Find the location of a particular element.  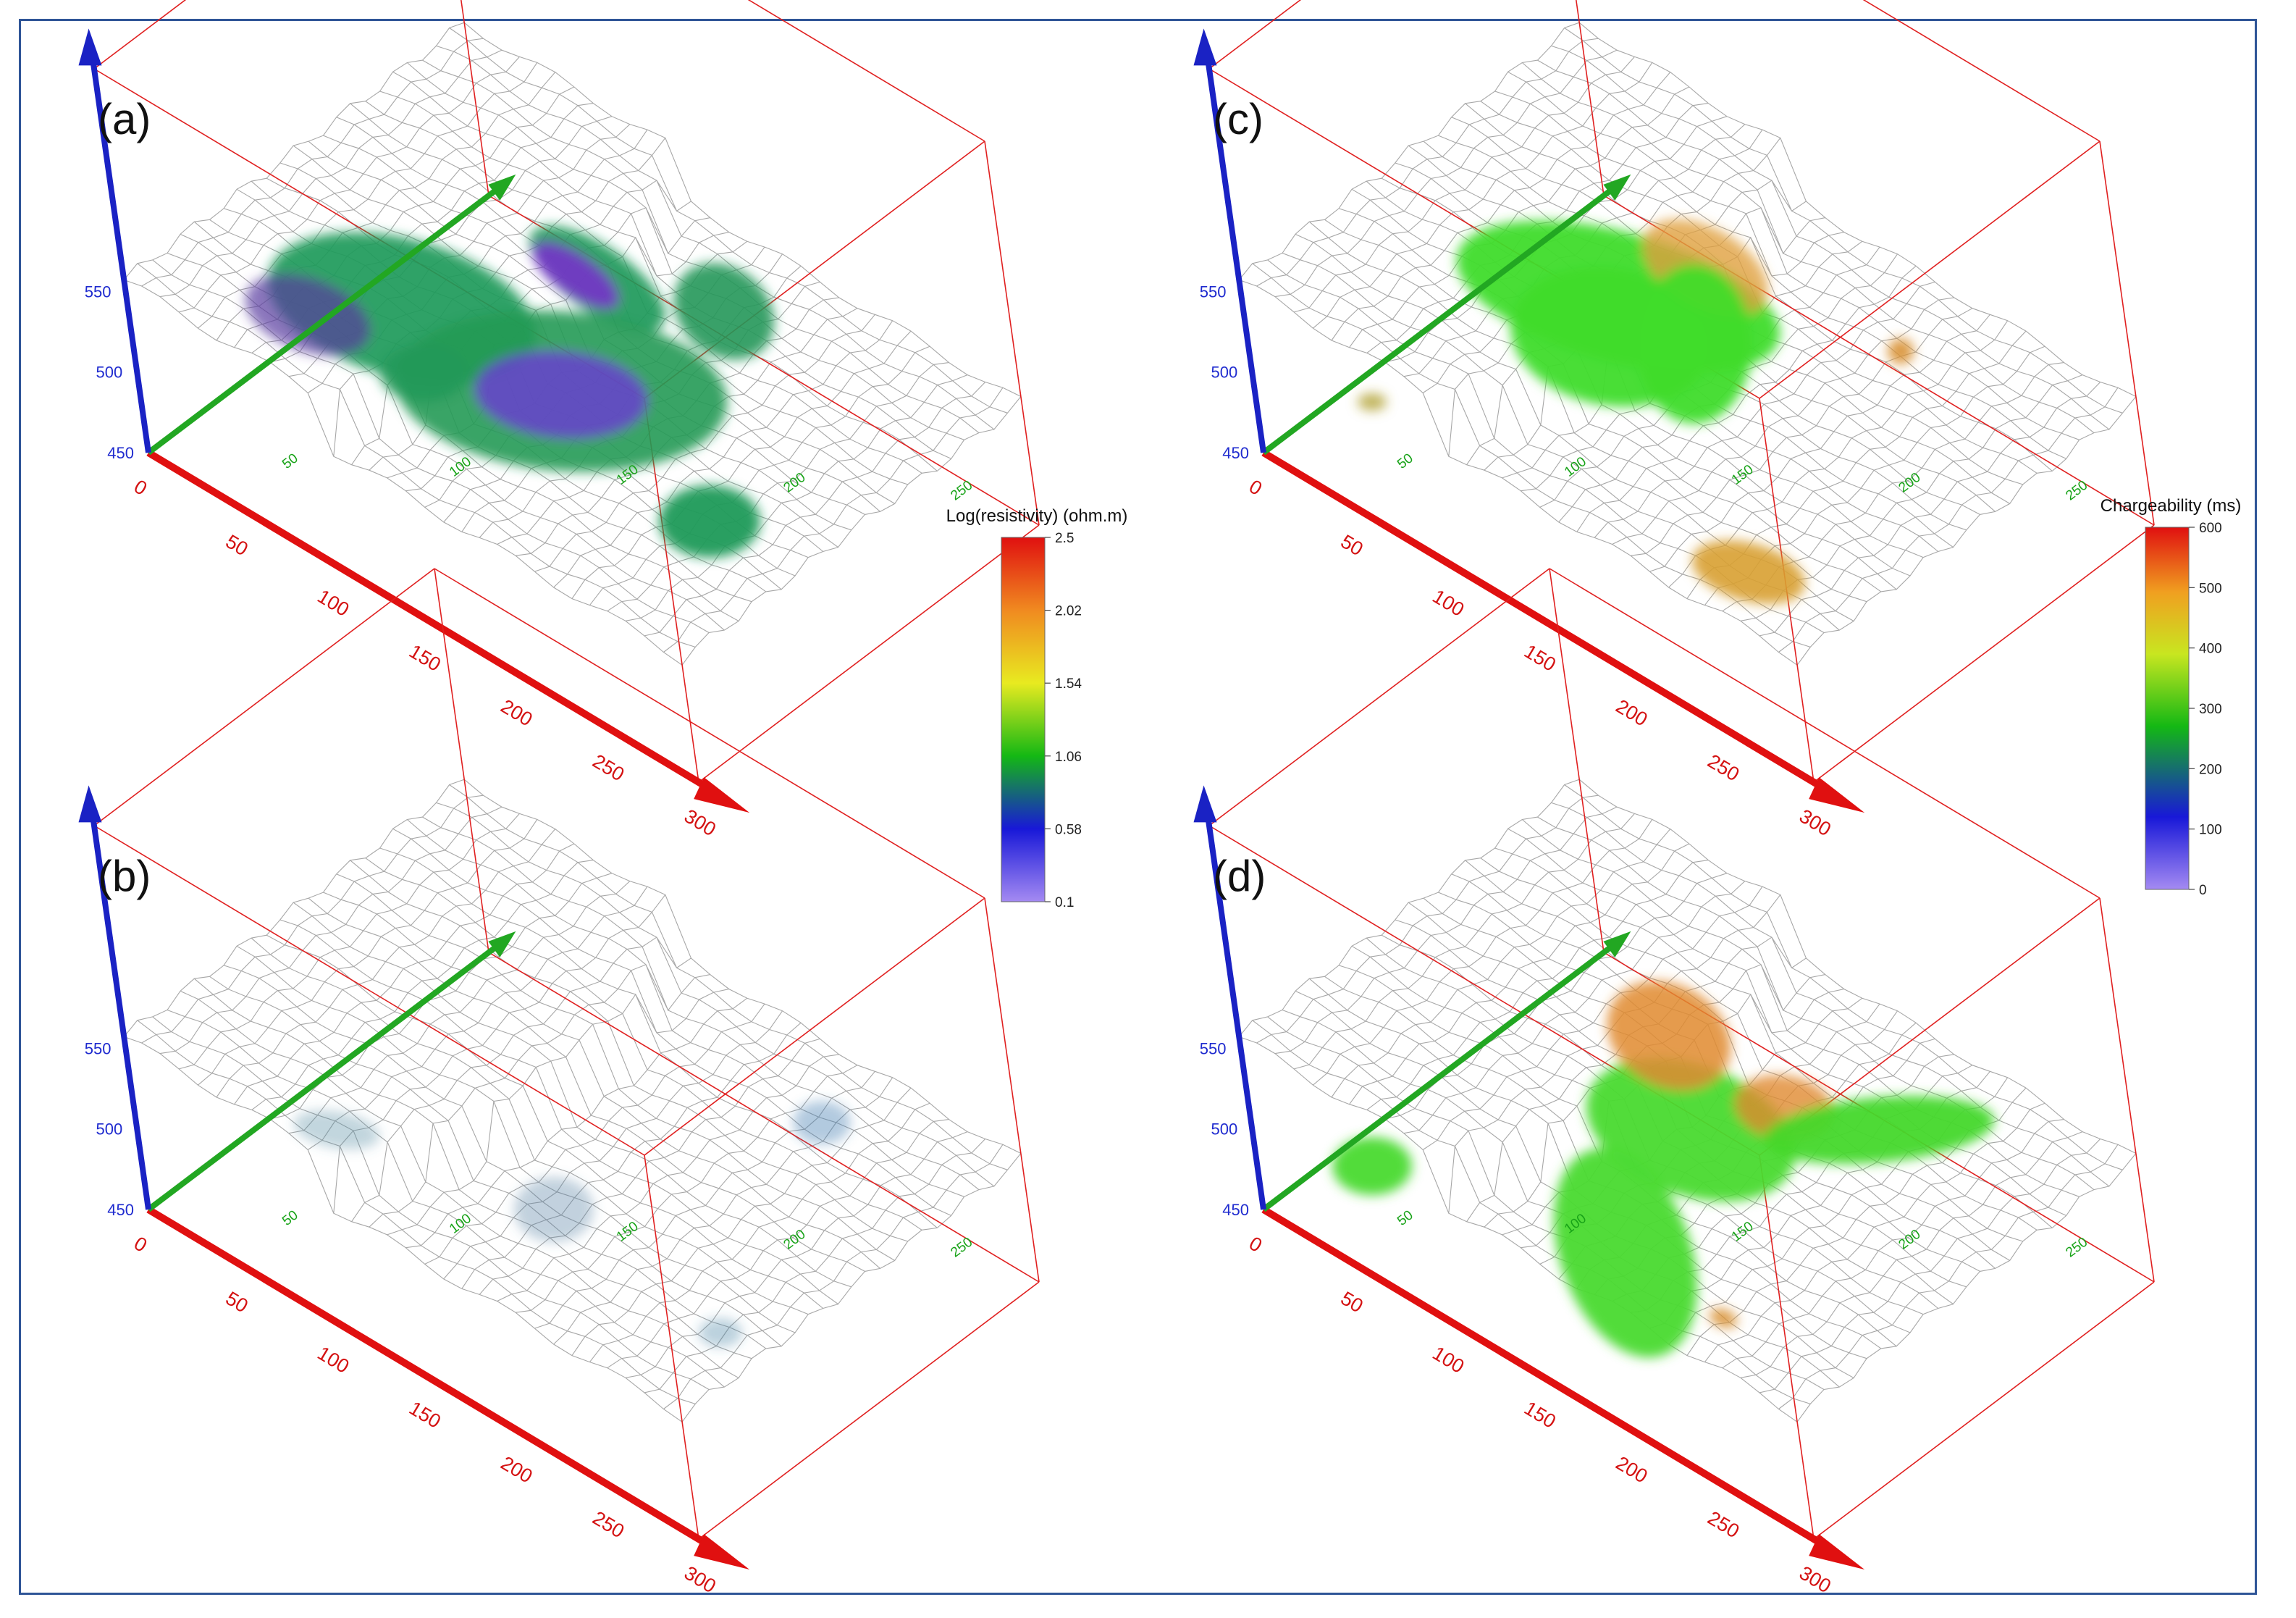

x-tick-label: 50 is located at coordinates (237, 1302).